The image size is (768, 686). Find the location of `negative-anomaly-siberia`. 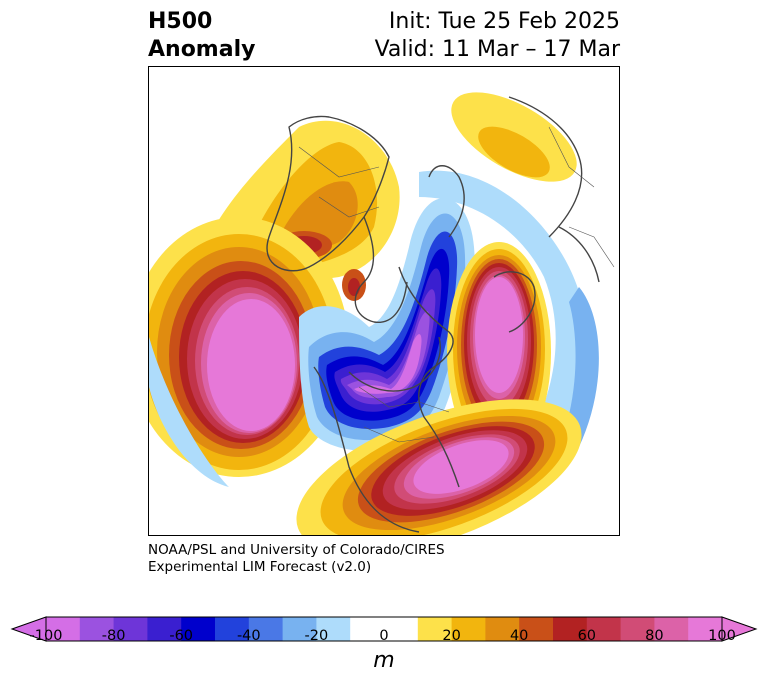

negative-anomaly-siberia is located at coordinates (509, 323).